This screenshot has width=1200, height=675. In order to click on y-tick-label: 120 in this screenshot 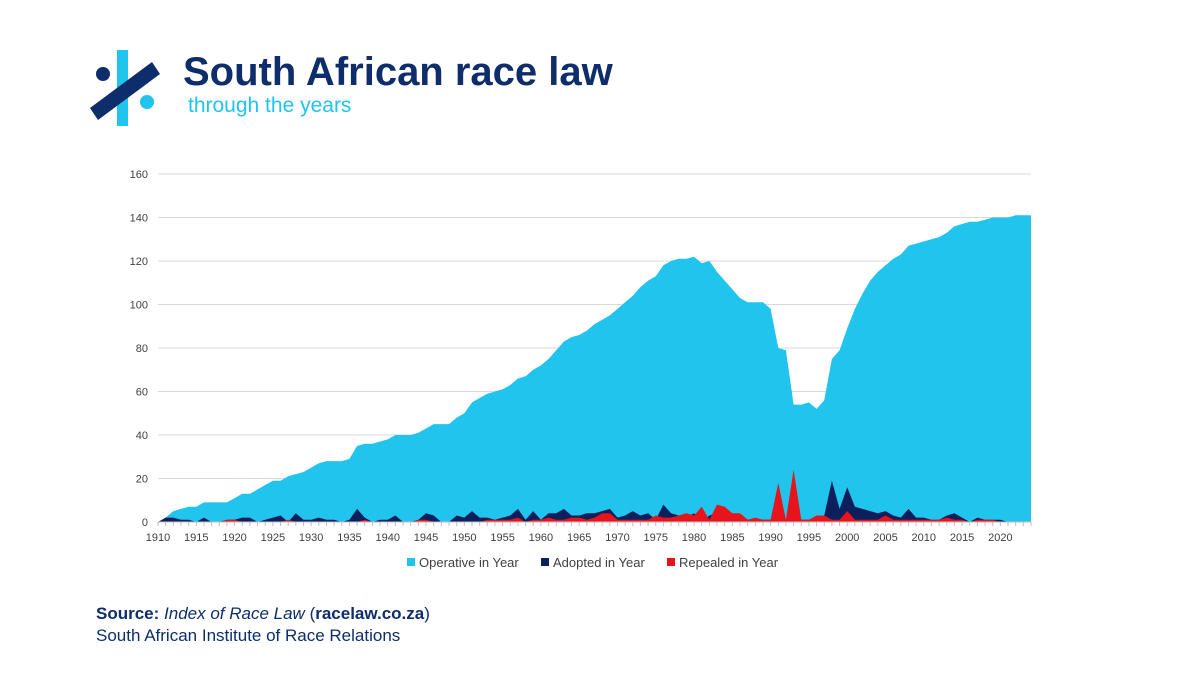, I will do `click(139, 262)`.